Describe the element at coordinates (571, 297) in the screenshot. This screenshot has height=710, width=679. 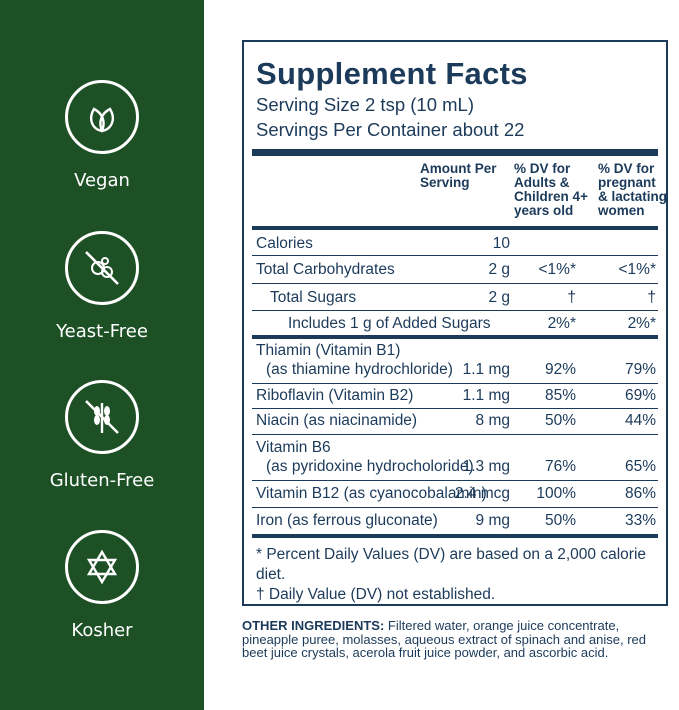
I see `row-dv-adults: †` at that location.